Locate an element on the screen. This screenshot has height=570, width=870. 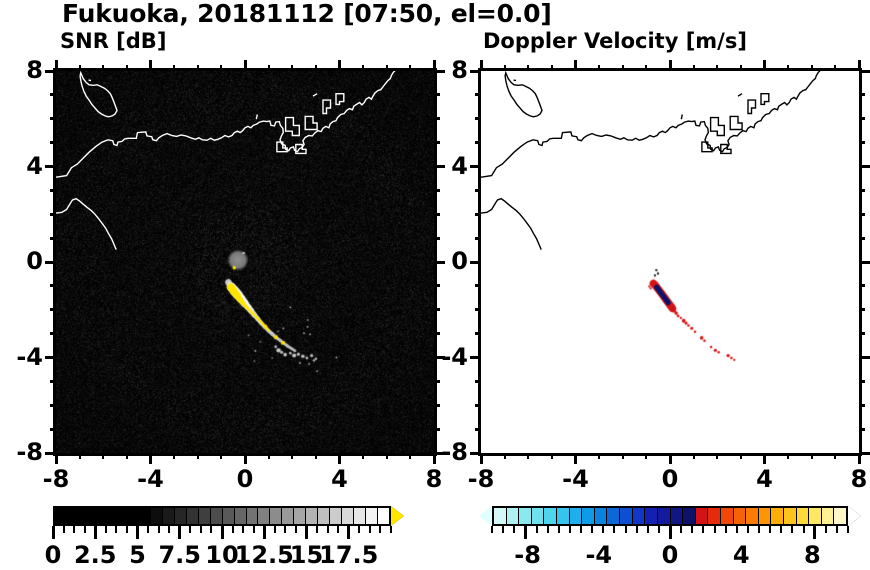
doppler-xtick-label: 0 is located at coordinates (670, 479).